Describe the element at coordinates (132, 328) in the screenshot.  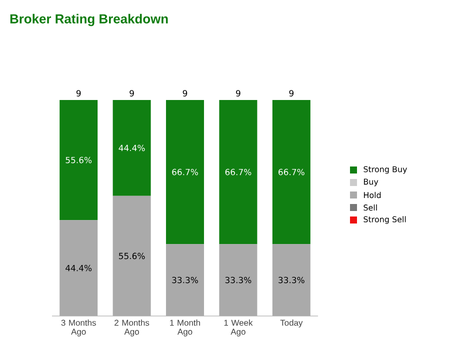
I see `x-tick-label: 2 Months Ago` at that location.